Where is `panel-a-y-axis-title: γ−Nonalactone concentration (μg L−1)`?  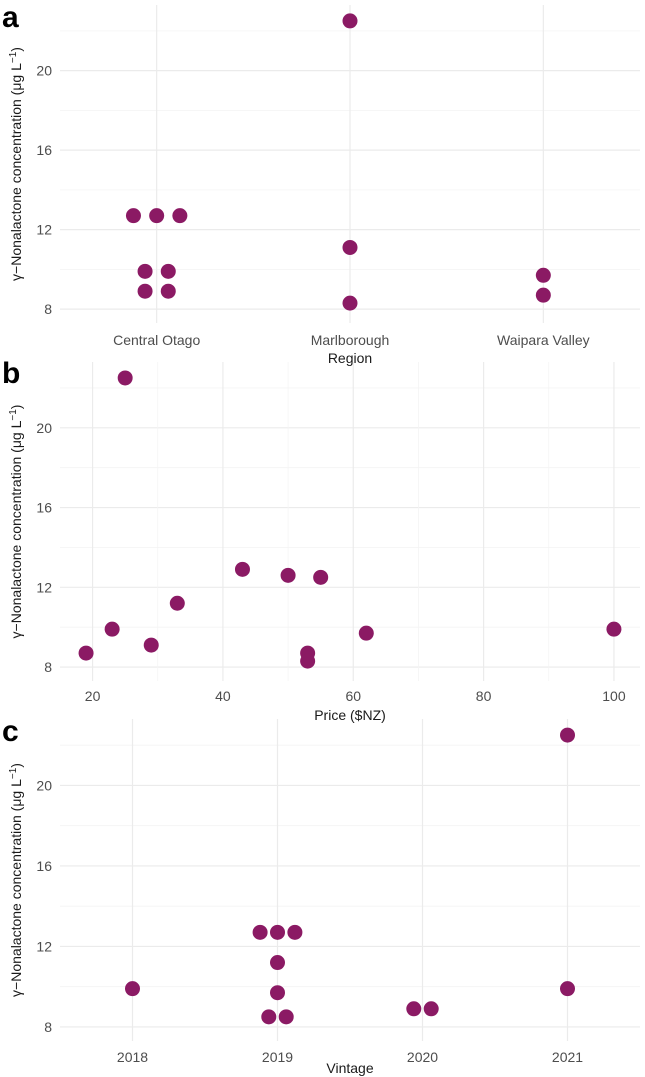
panel-a-y-axis-title: γ−Nonalactone concentration (μg L−1) is located at coordinates (16, 164).